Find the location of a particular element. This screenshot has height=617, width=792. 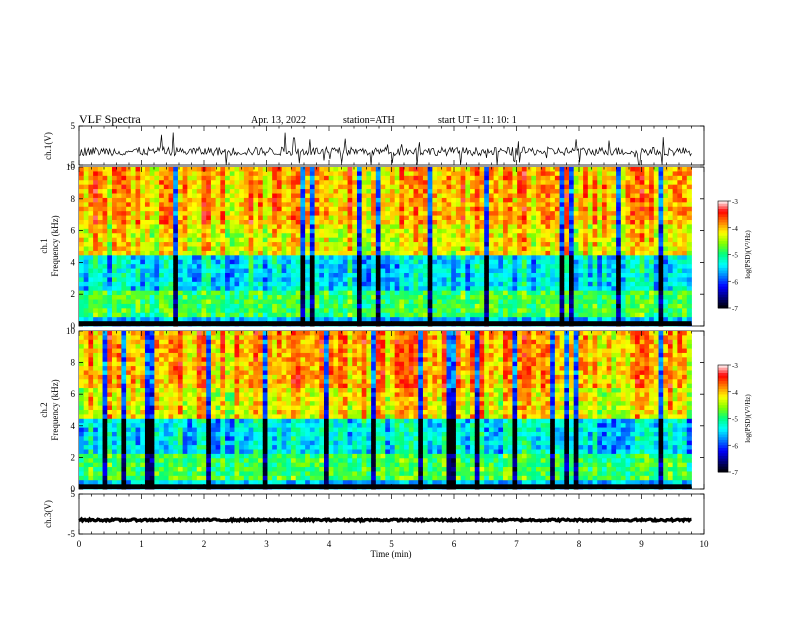

ch1-waveform-ylabel: ch.1(V) is located at coordinates (48, 146).